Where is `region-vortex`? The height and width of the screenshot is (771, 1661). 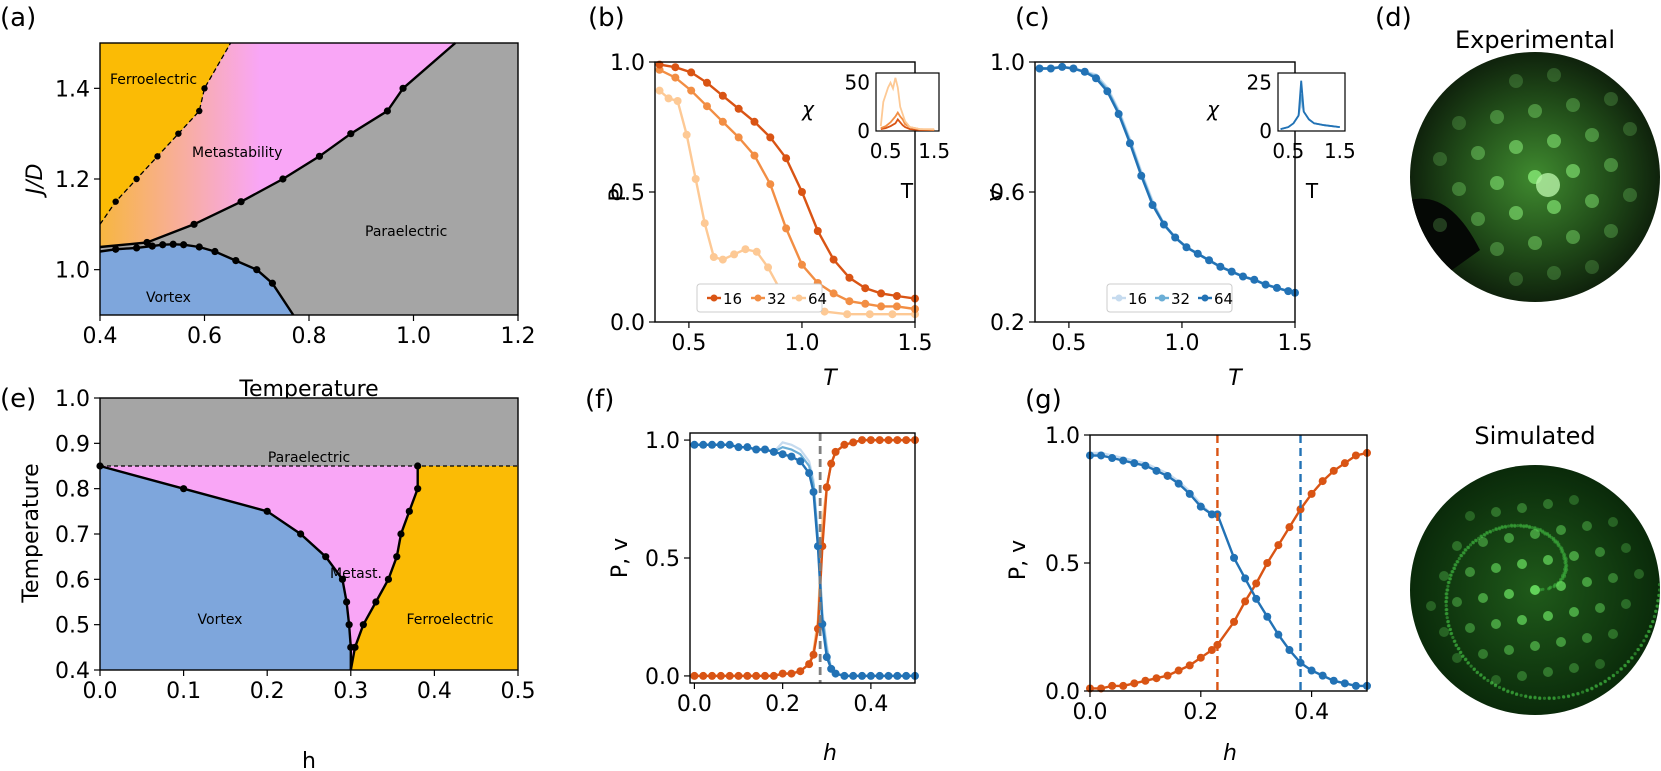 region-vortex is located at coordinates (197, 279).